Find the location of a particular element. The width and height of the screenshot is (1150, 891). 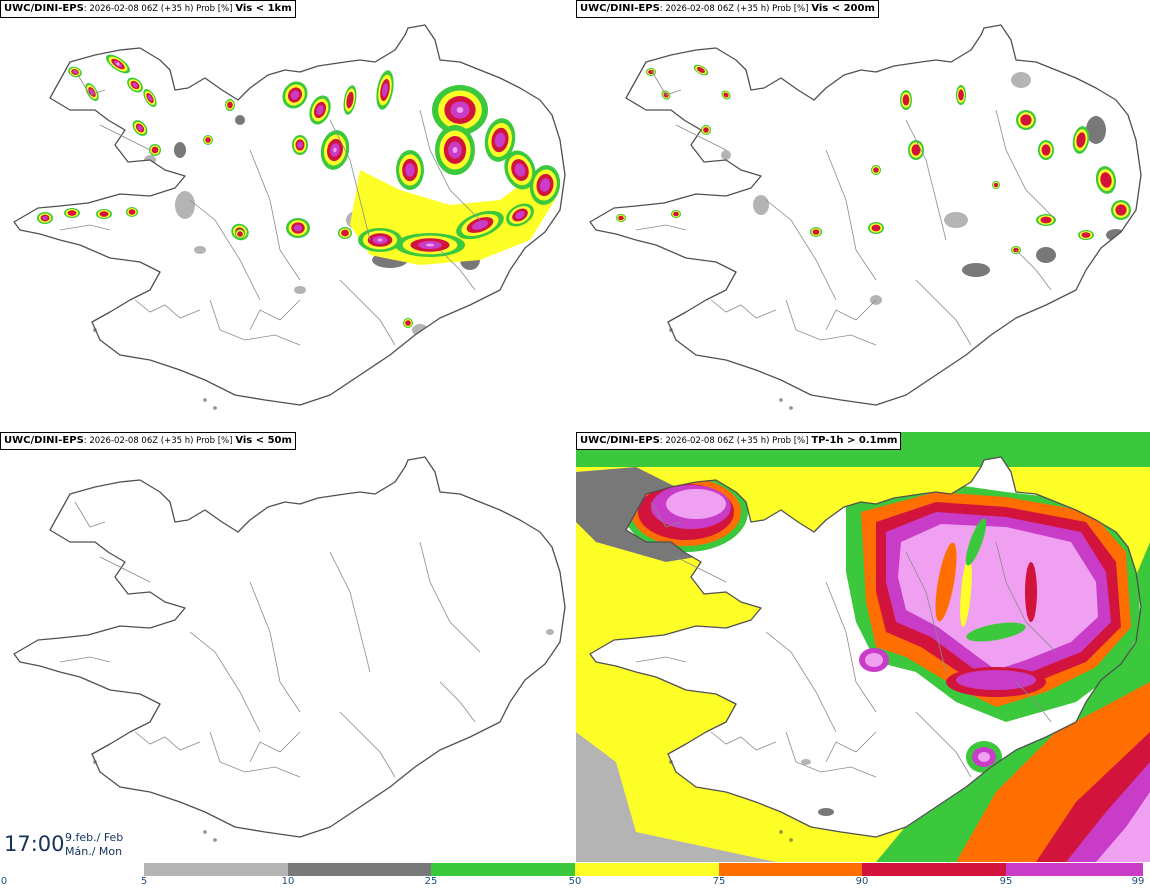

valid-time-box: 17:00 9.feb./ Feb Mán./ Mon is located at coordinates (64, 845).